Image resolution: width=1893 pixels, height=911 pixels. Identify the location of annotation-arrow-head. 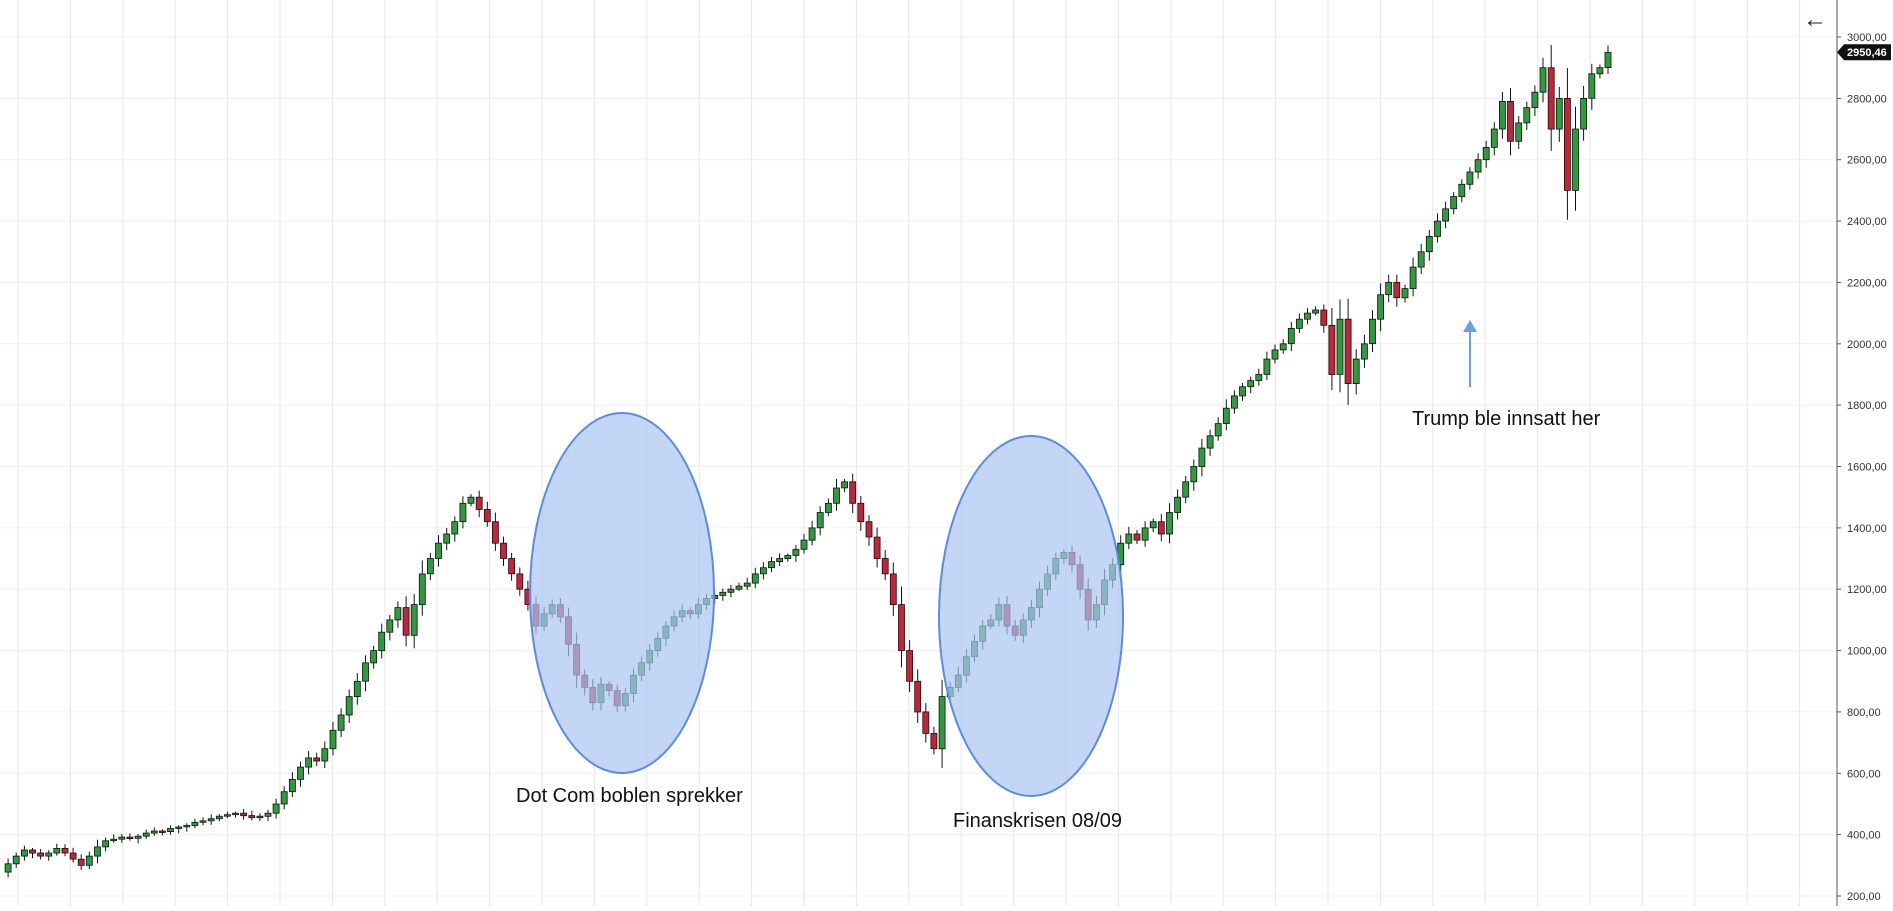
(1470, 326).